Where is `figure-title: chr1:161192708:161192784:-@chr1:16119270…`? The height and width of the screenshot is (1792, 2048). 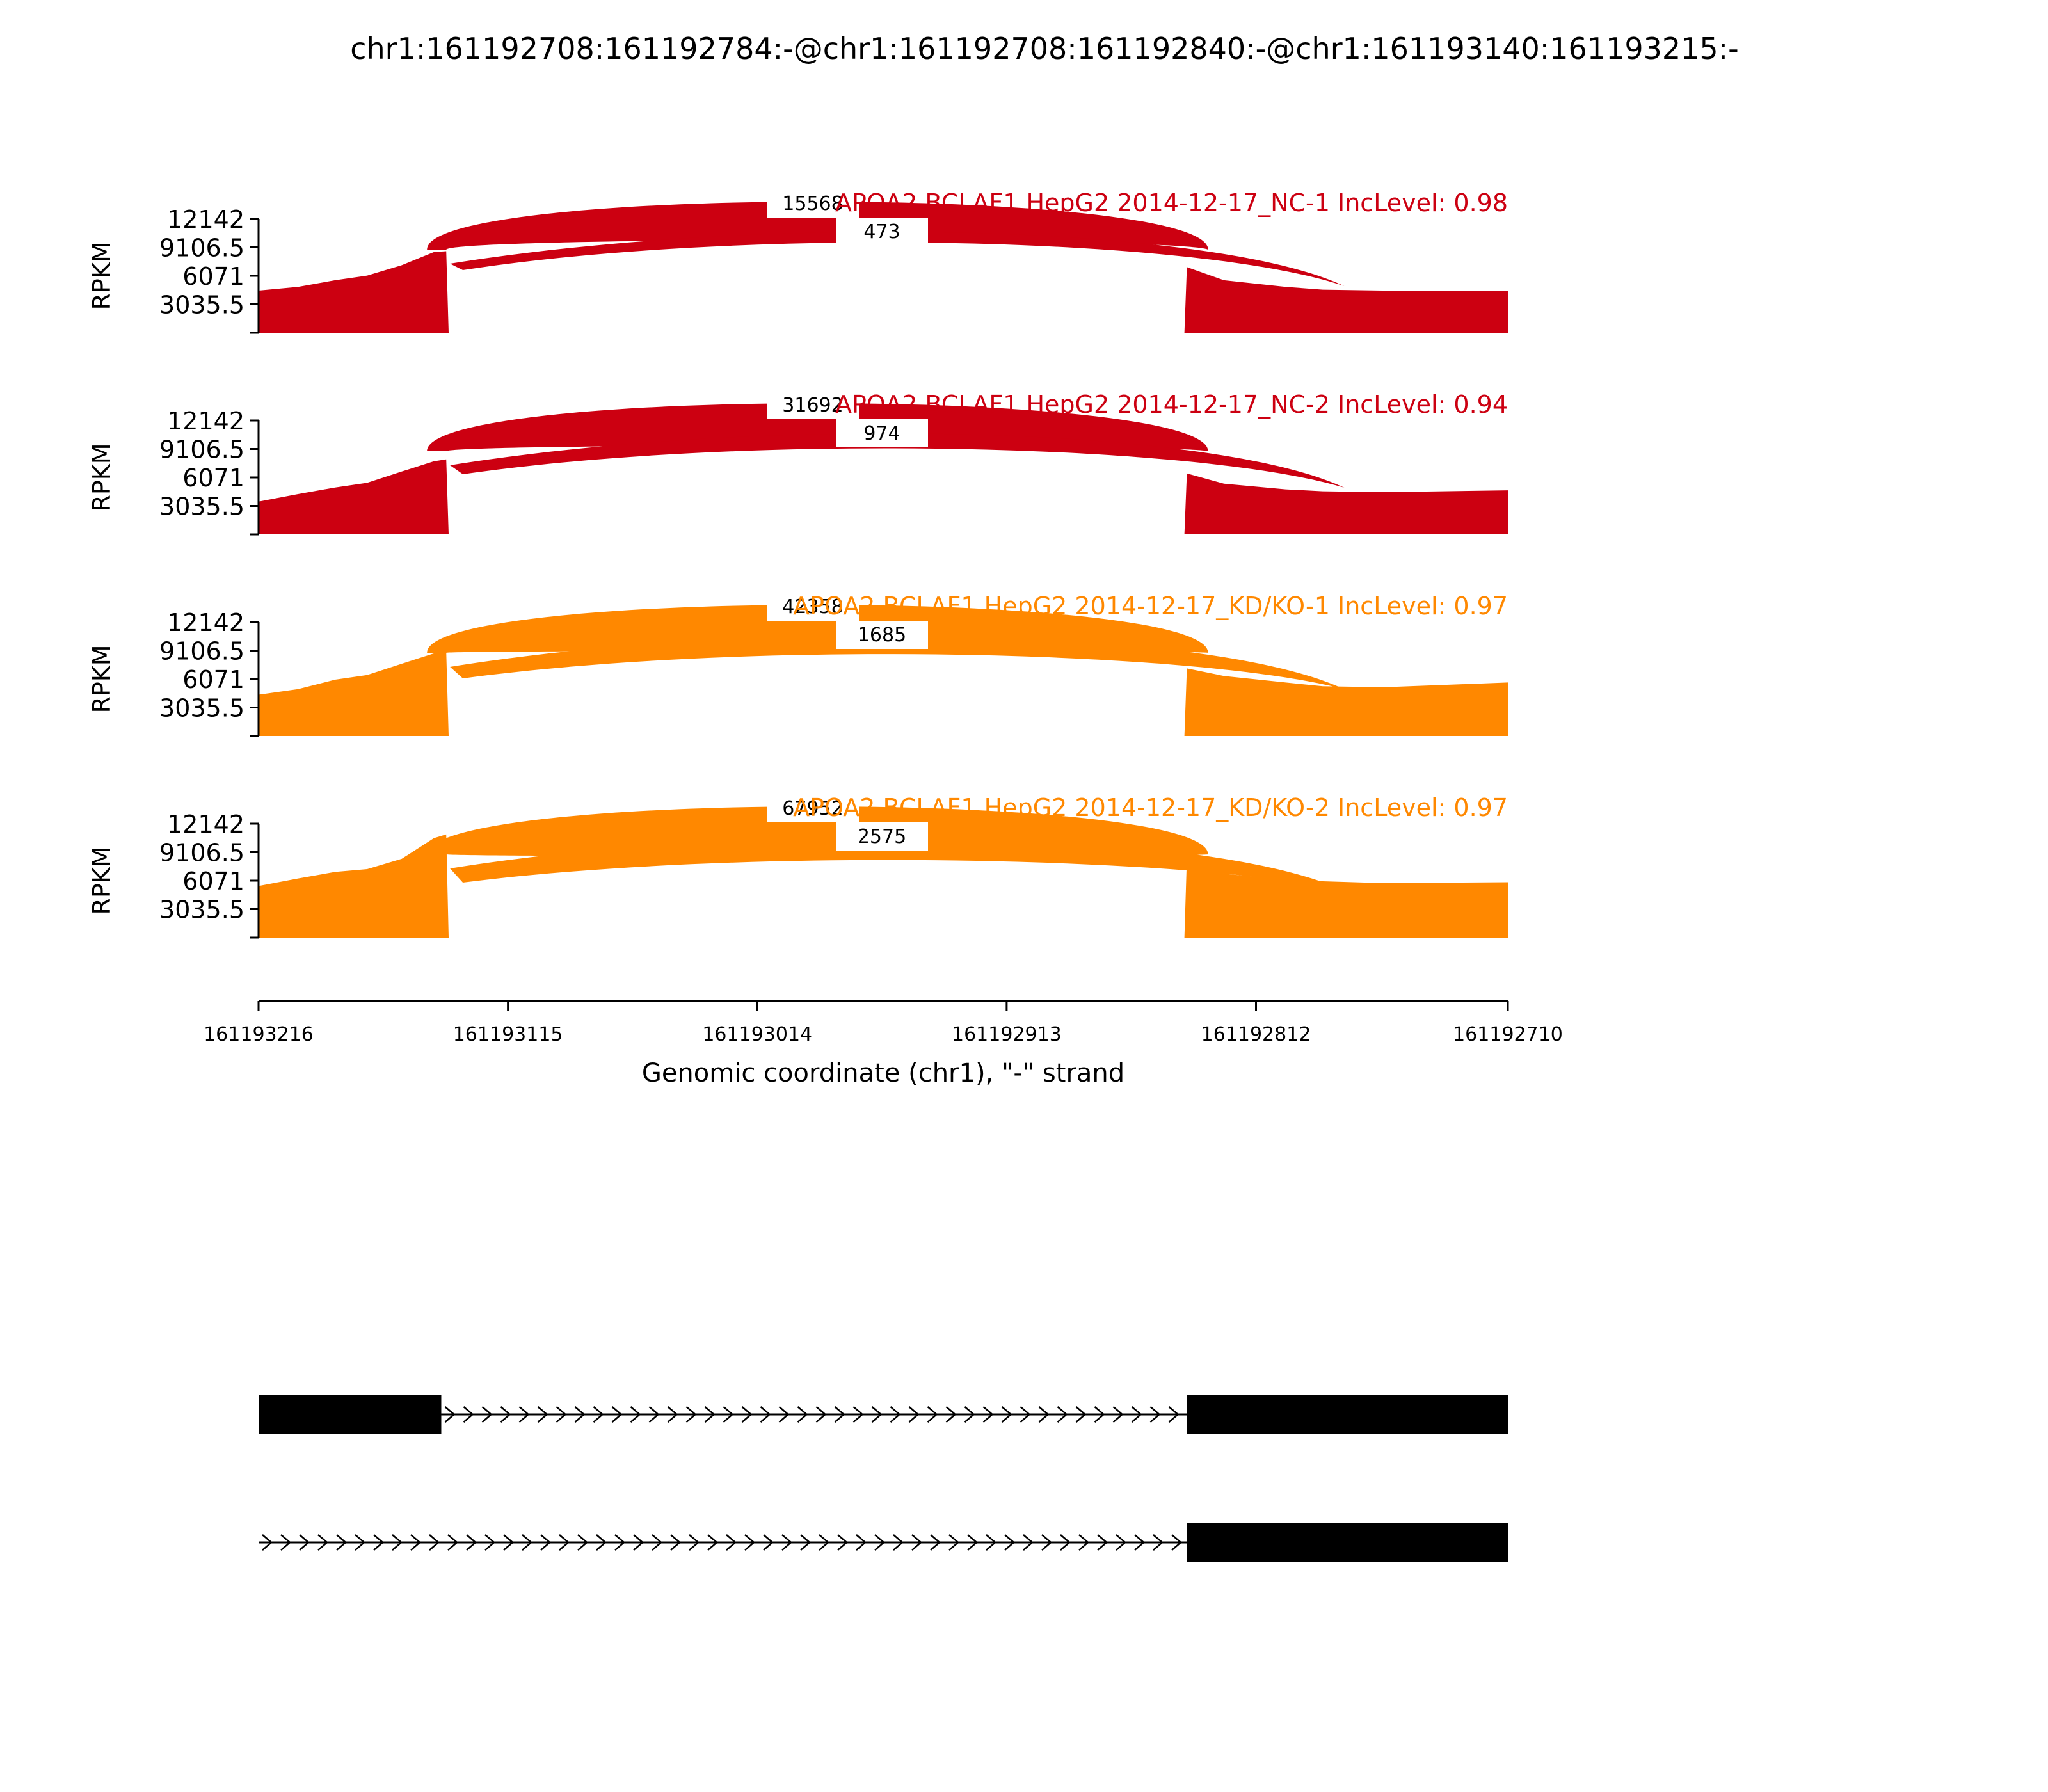
figure-title: chr1:161192708:161192784:-@chr1:16119270… is located at coordinates (1044, 48).